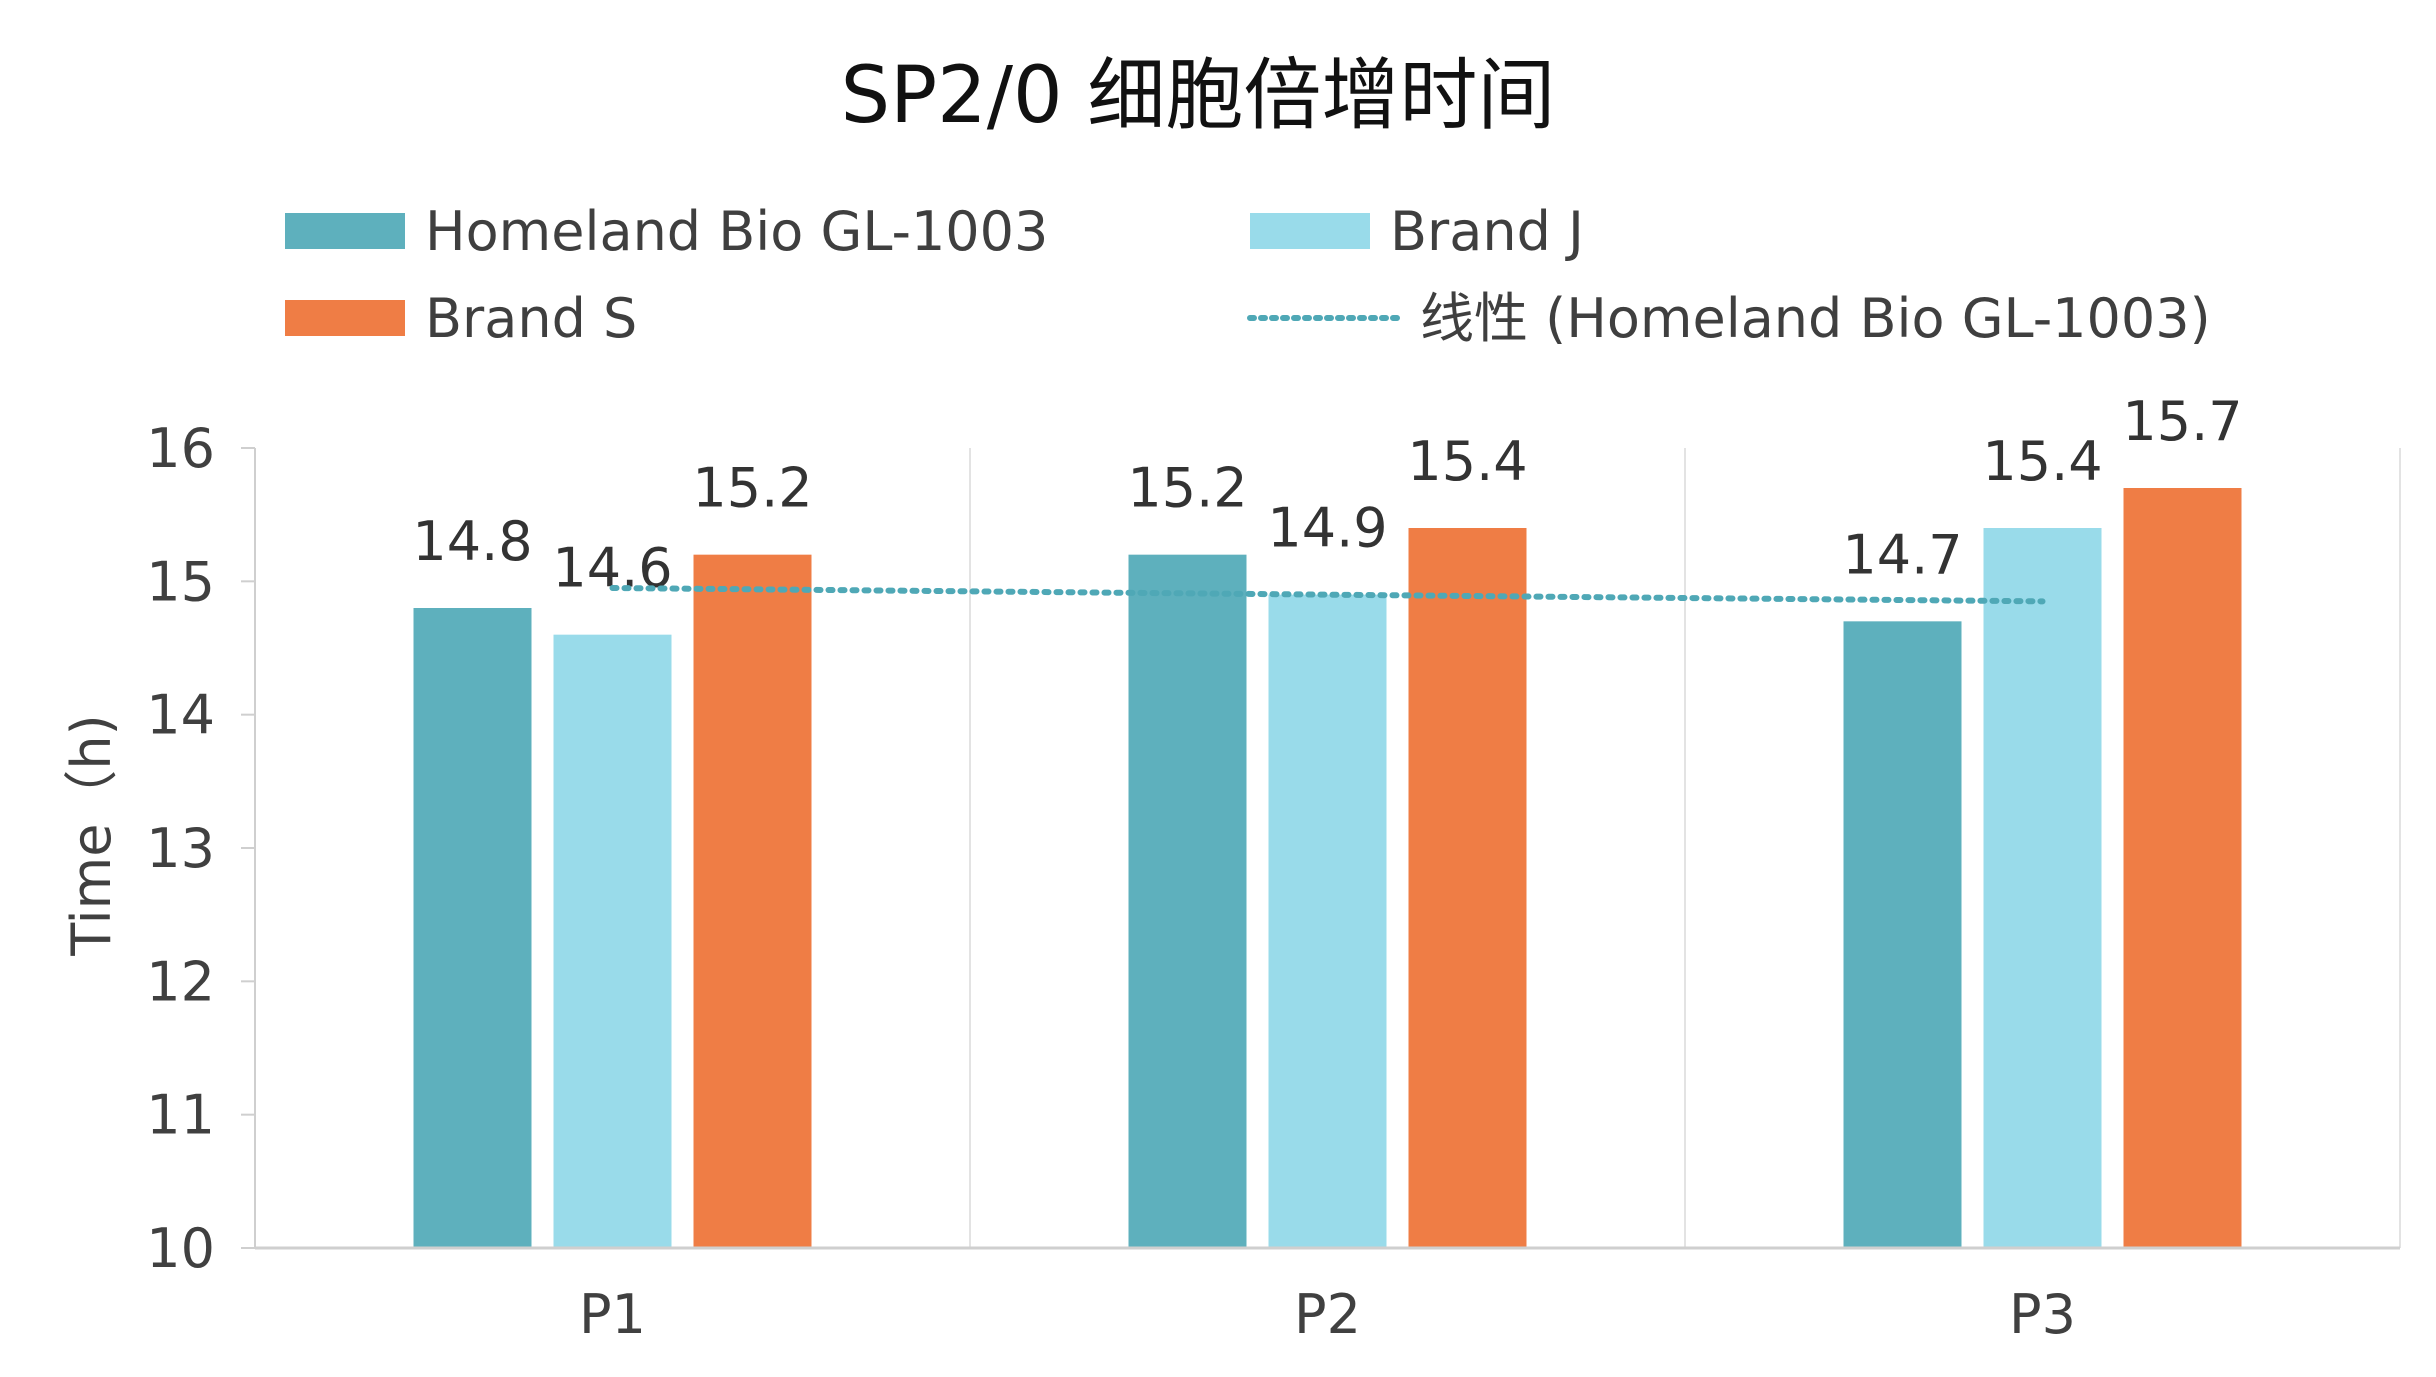  Describe the element at coordinates (180, 448) in the screenshot. I see `y-tick-label: 16` at that location.